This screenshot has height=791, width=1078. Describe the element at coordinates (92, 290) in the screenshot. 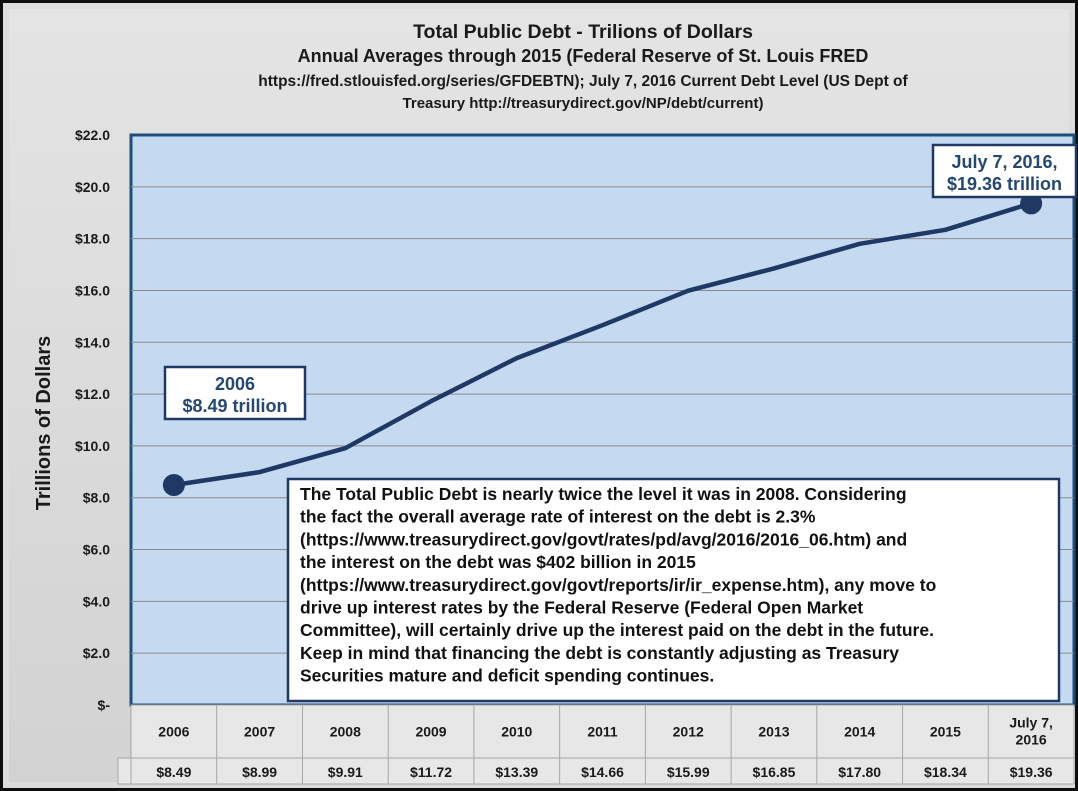

I see `y-tick-label: $16.0` at that location.